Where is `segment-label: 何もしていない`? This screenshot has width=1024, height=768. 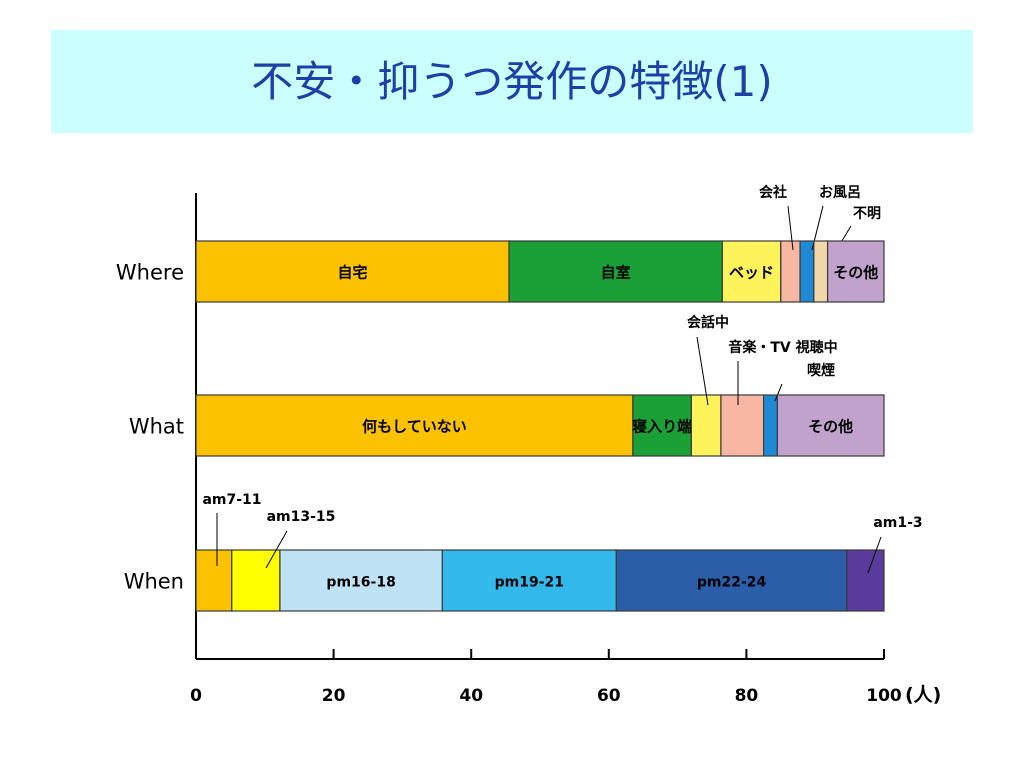 segment-label: 何もしていない is located at coordinates (414, 427).